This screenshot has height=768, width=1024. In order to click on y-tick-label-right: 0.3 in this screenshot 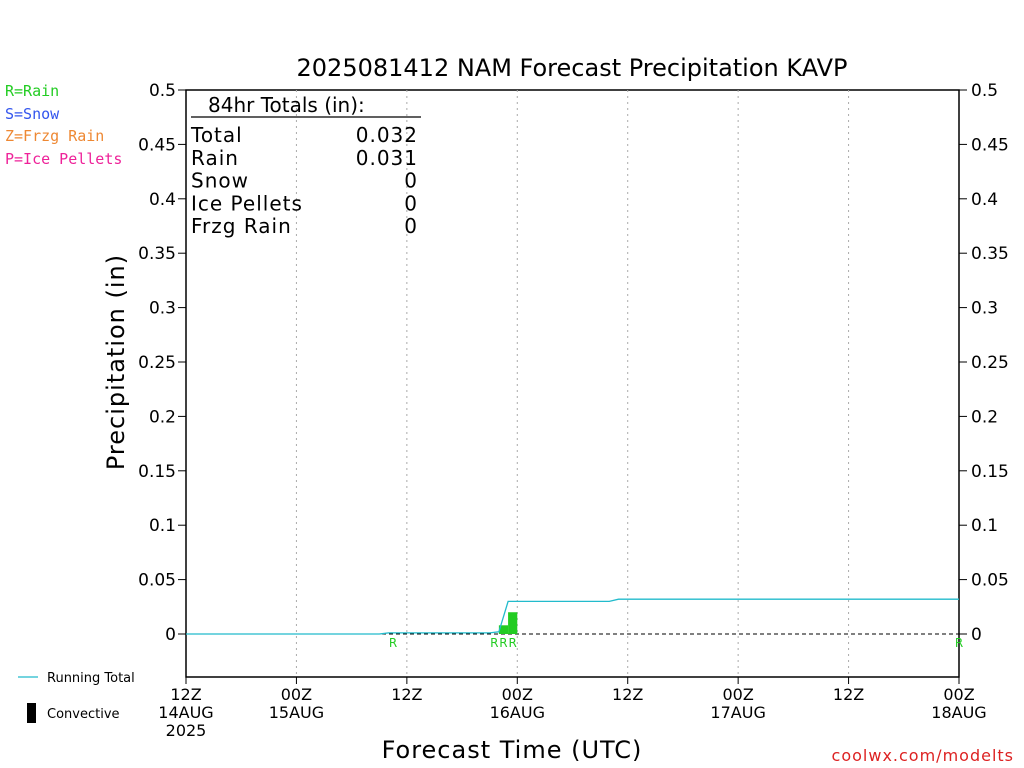, I will do `click(984, 309)`.